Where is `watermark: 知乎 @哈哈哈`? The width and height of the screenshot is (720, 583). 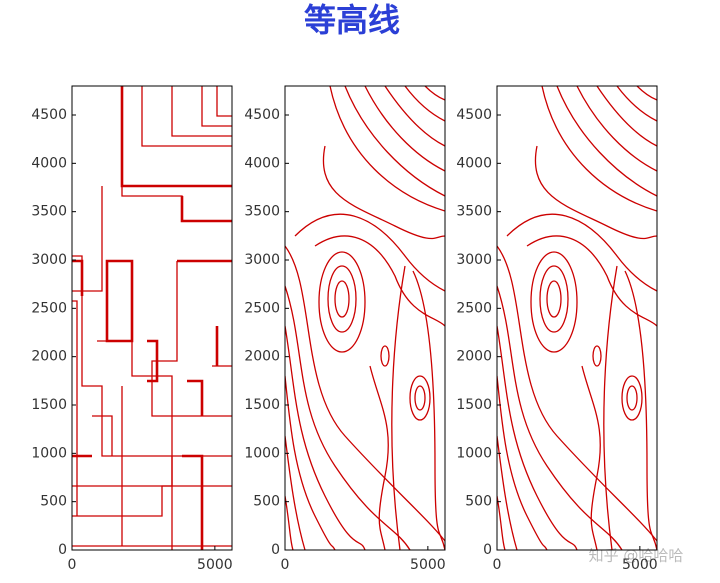 watermark: 知乎 @哈哈哈 is located at coordinates (636, 556).